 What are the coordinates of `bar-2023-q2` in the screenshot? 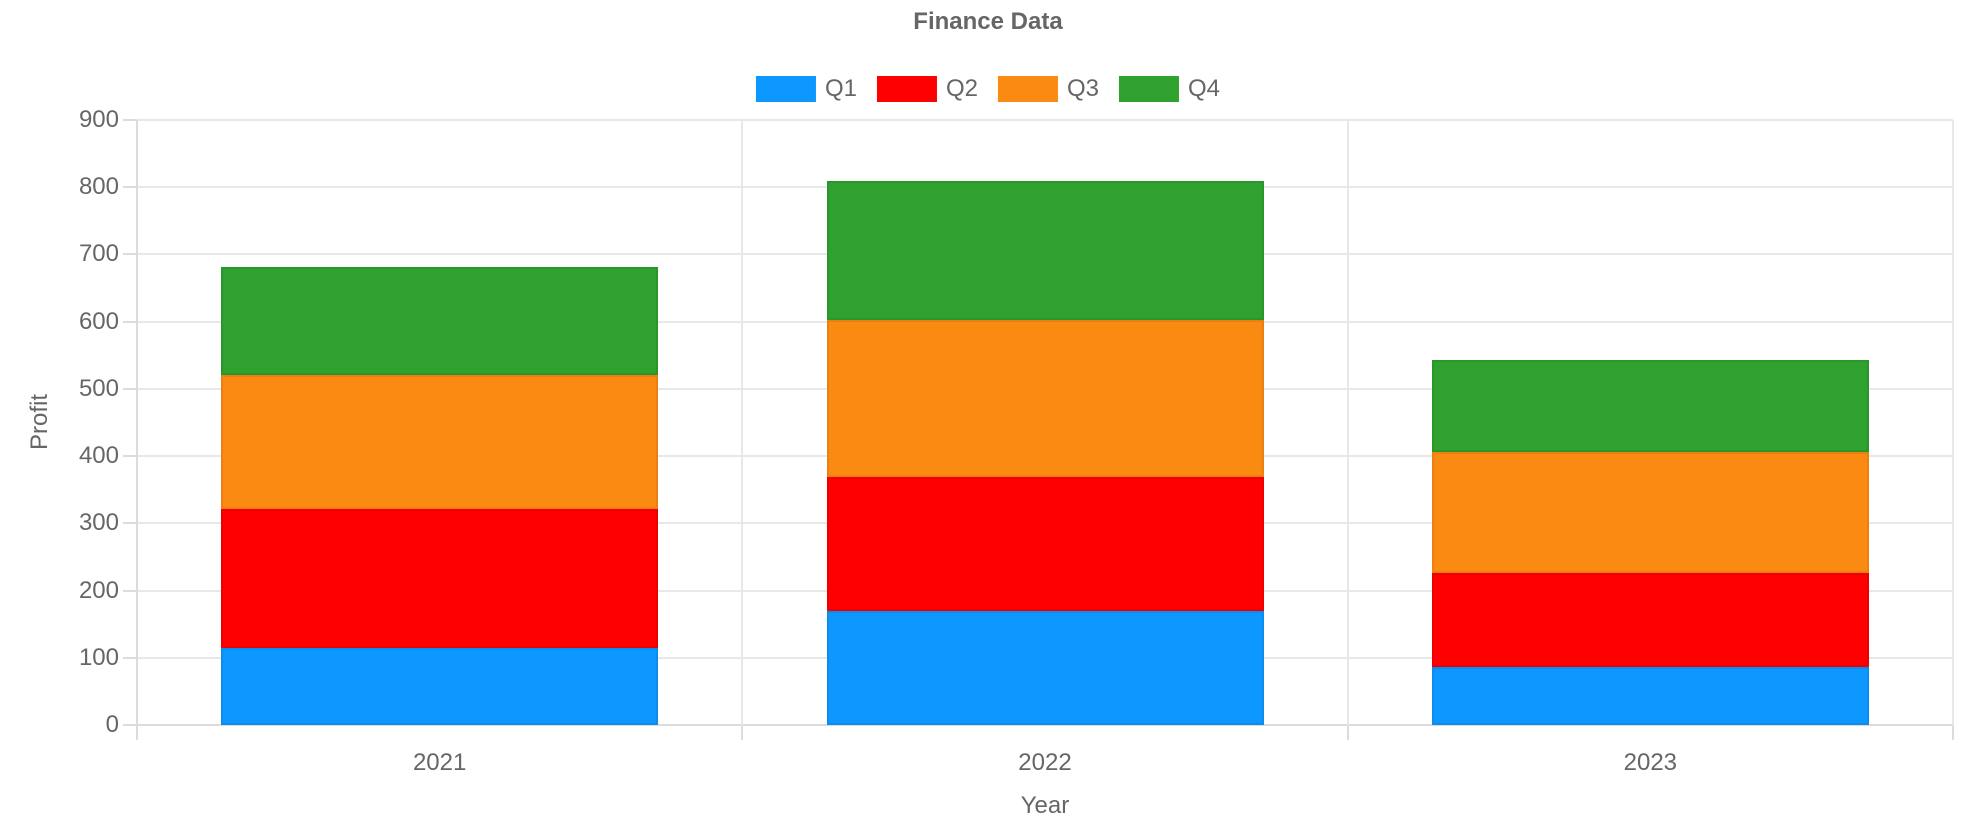 It's located at (1650, 620).